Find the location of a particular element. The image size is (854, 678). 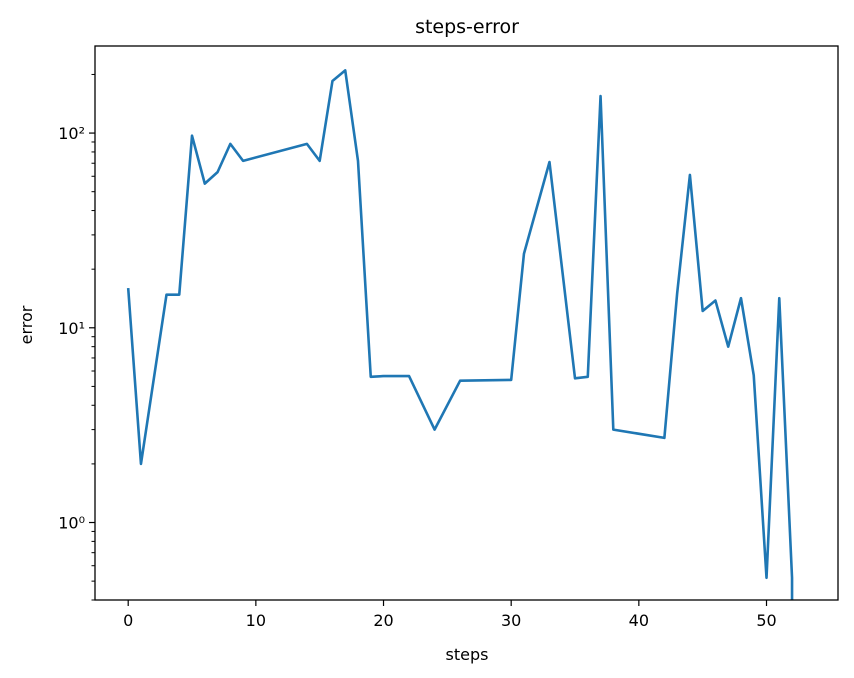

chart-title: steps-error is located at coordinates (467, 27).